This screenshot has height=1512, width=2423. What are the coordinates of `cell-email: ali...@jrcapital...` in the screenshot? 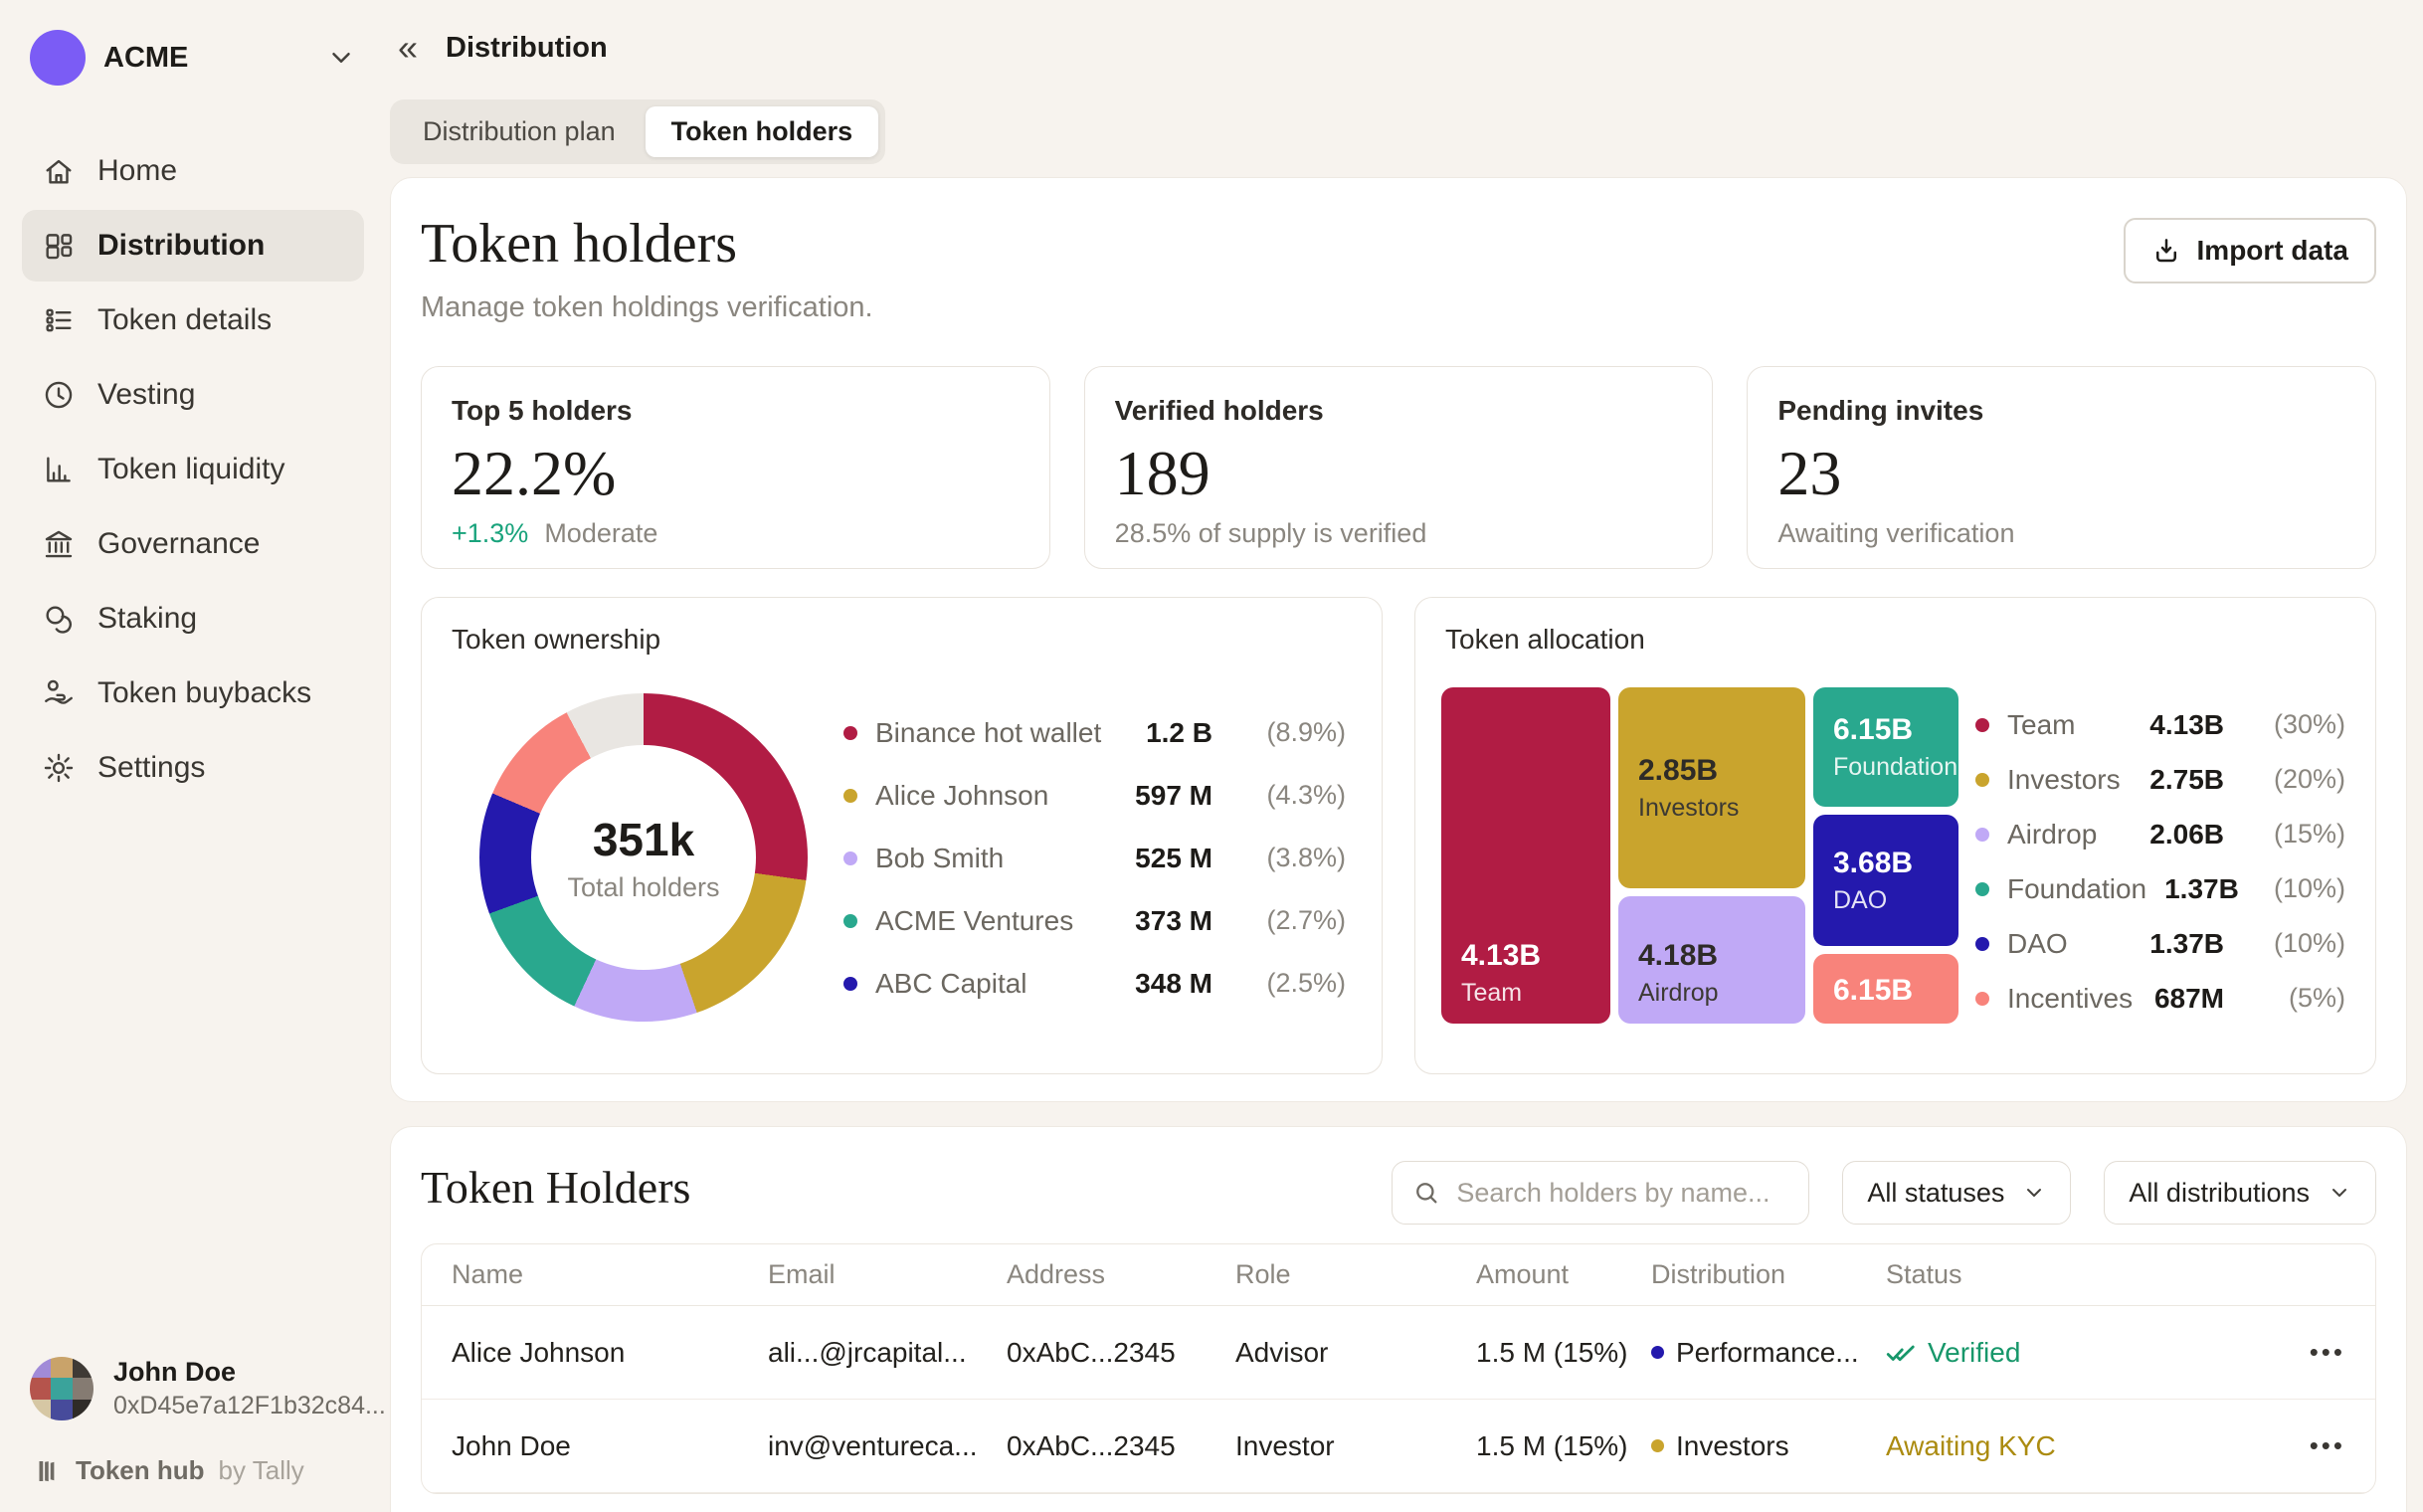 It's located at (867, 1352).